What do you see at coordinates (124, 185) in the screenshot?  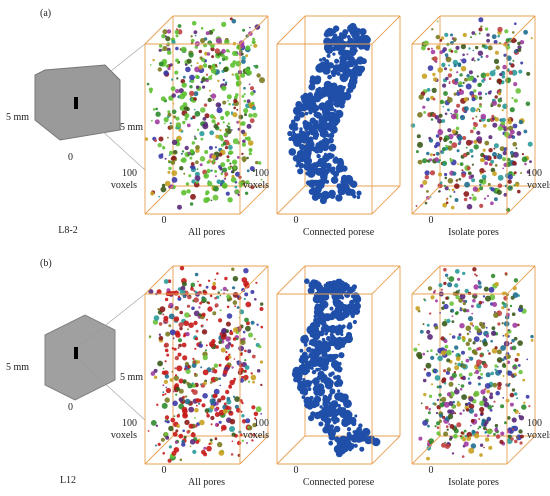 I see `scale-label: voxels` at bounding box center [124, 185].